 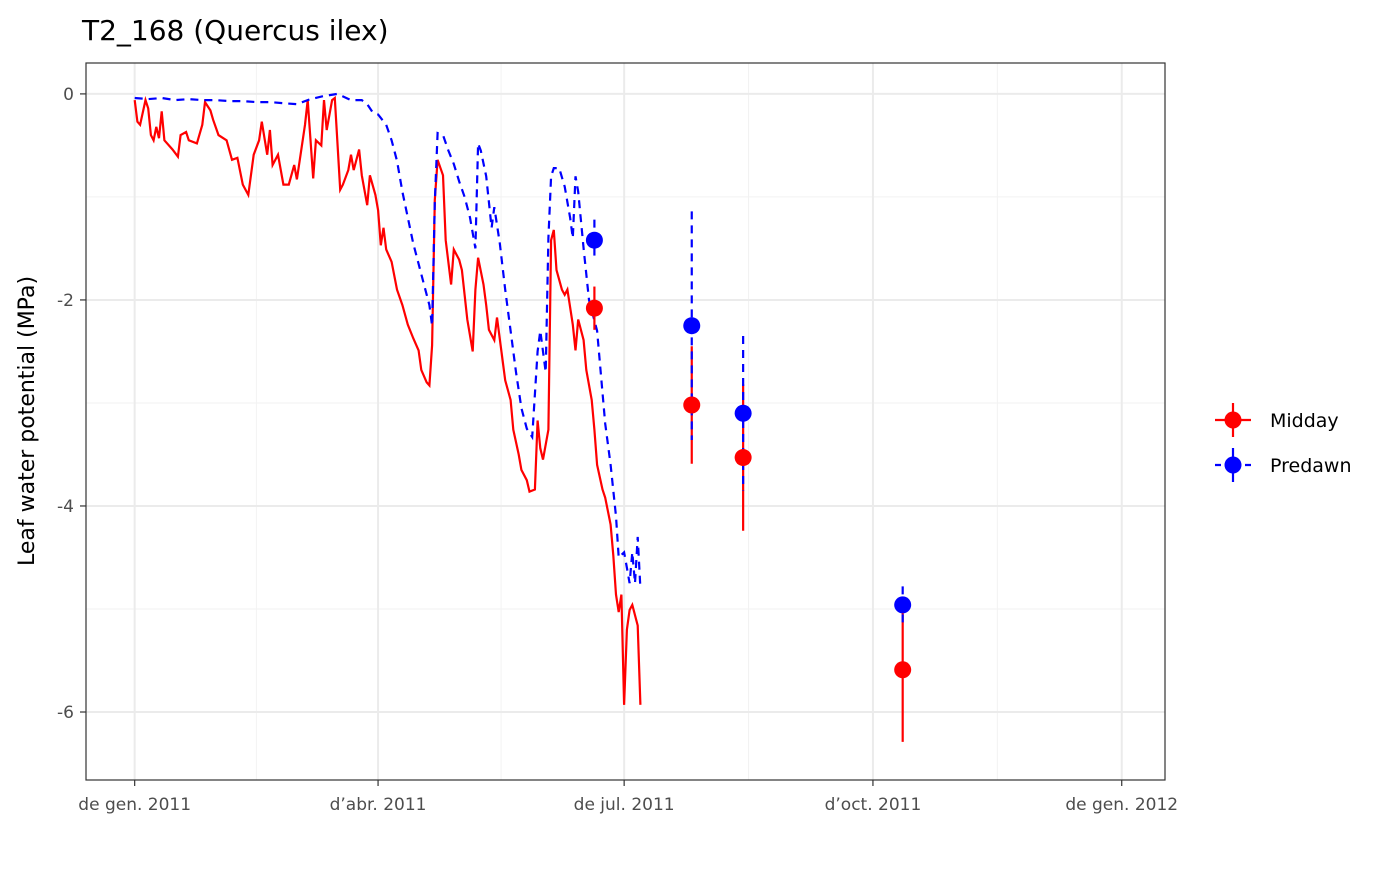 What do you see at coordinates (624, 805) in the screenshot?
I see `x-tick-label: de jul. 2011` at bounding box center [624, 805].